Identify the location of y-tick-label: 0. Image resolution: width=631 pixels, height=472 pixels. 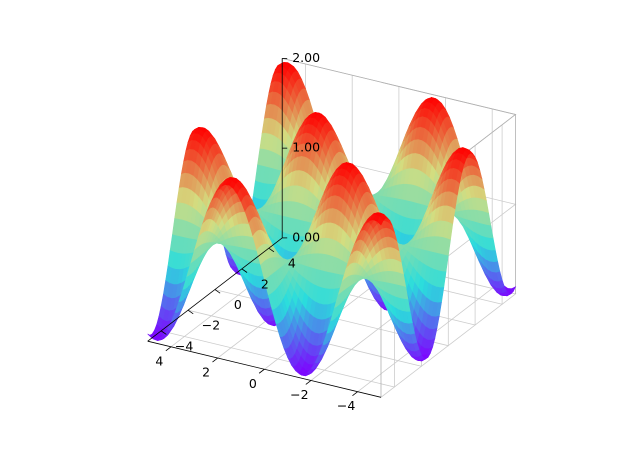
(238, 304).